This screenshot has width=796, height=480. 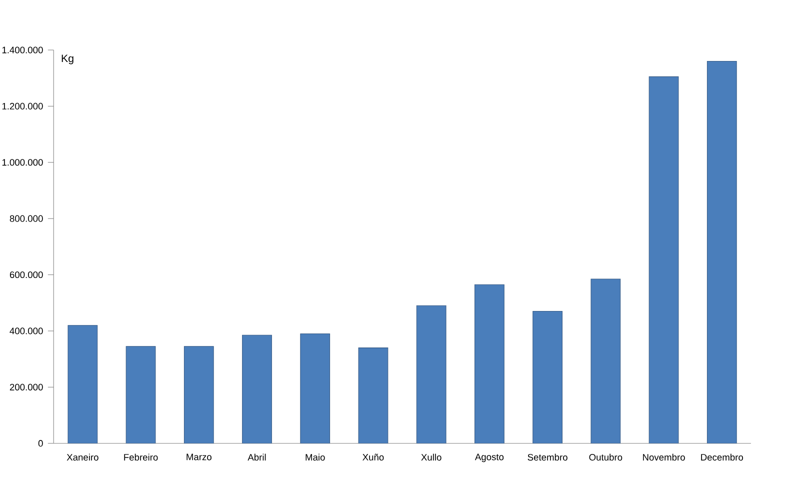 I want to click on y-tick-label: 1.000.000, so click(x=22, y=162).